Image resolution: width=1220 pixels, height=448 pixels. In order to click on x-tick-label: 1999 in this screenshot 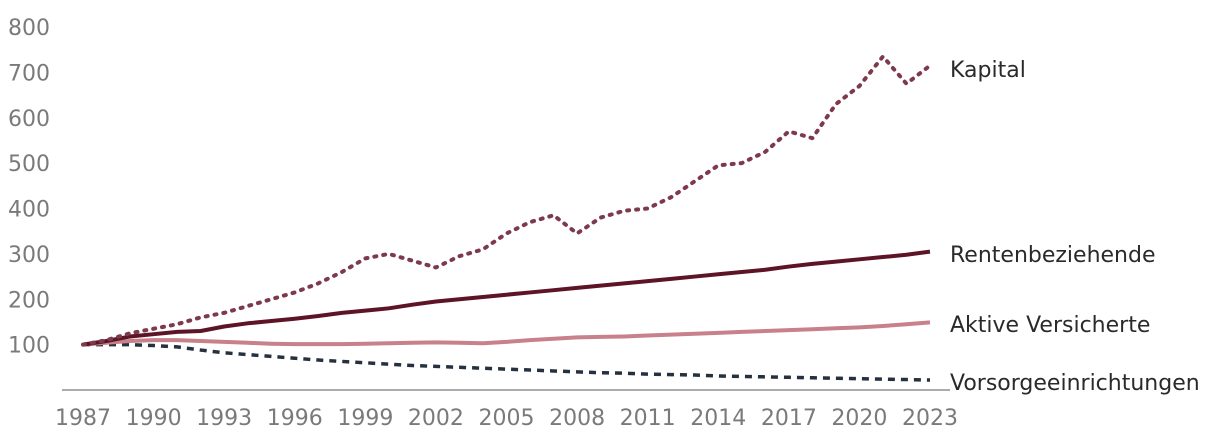, I will do `click(365, 418)`.